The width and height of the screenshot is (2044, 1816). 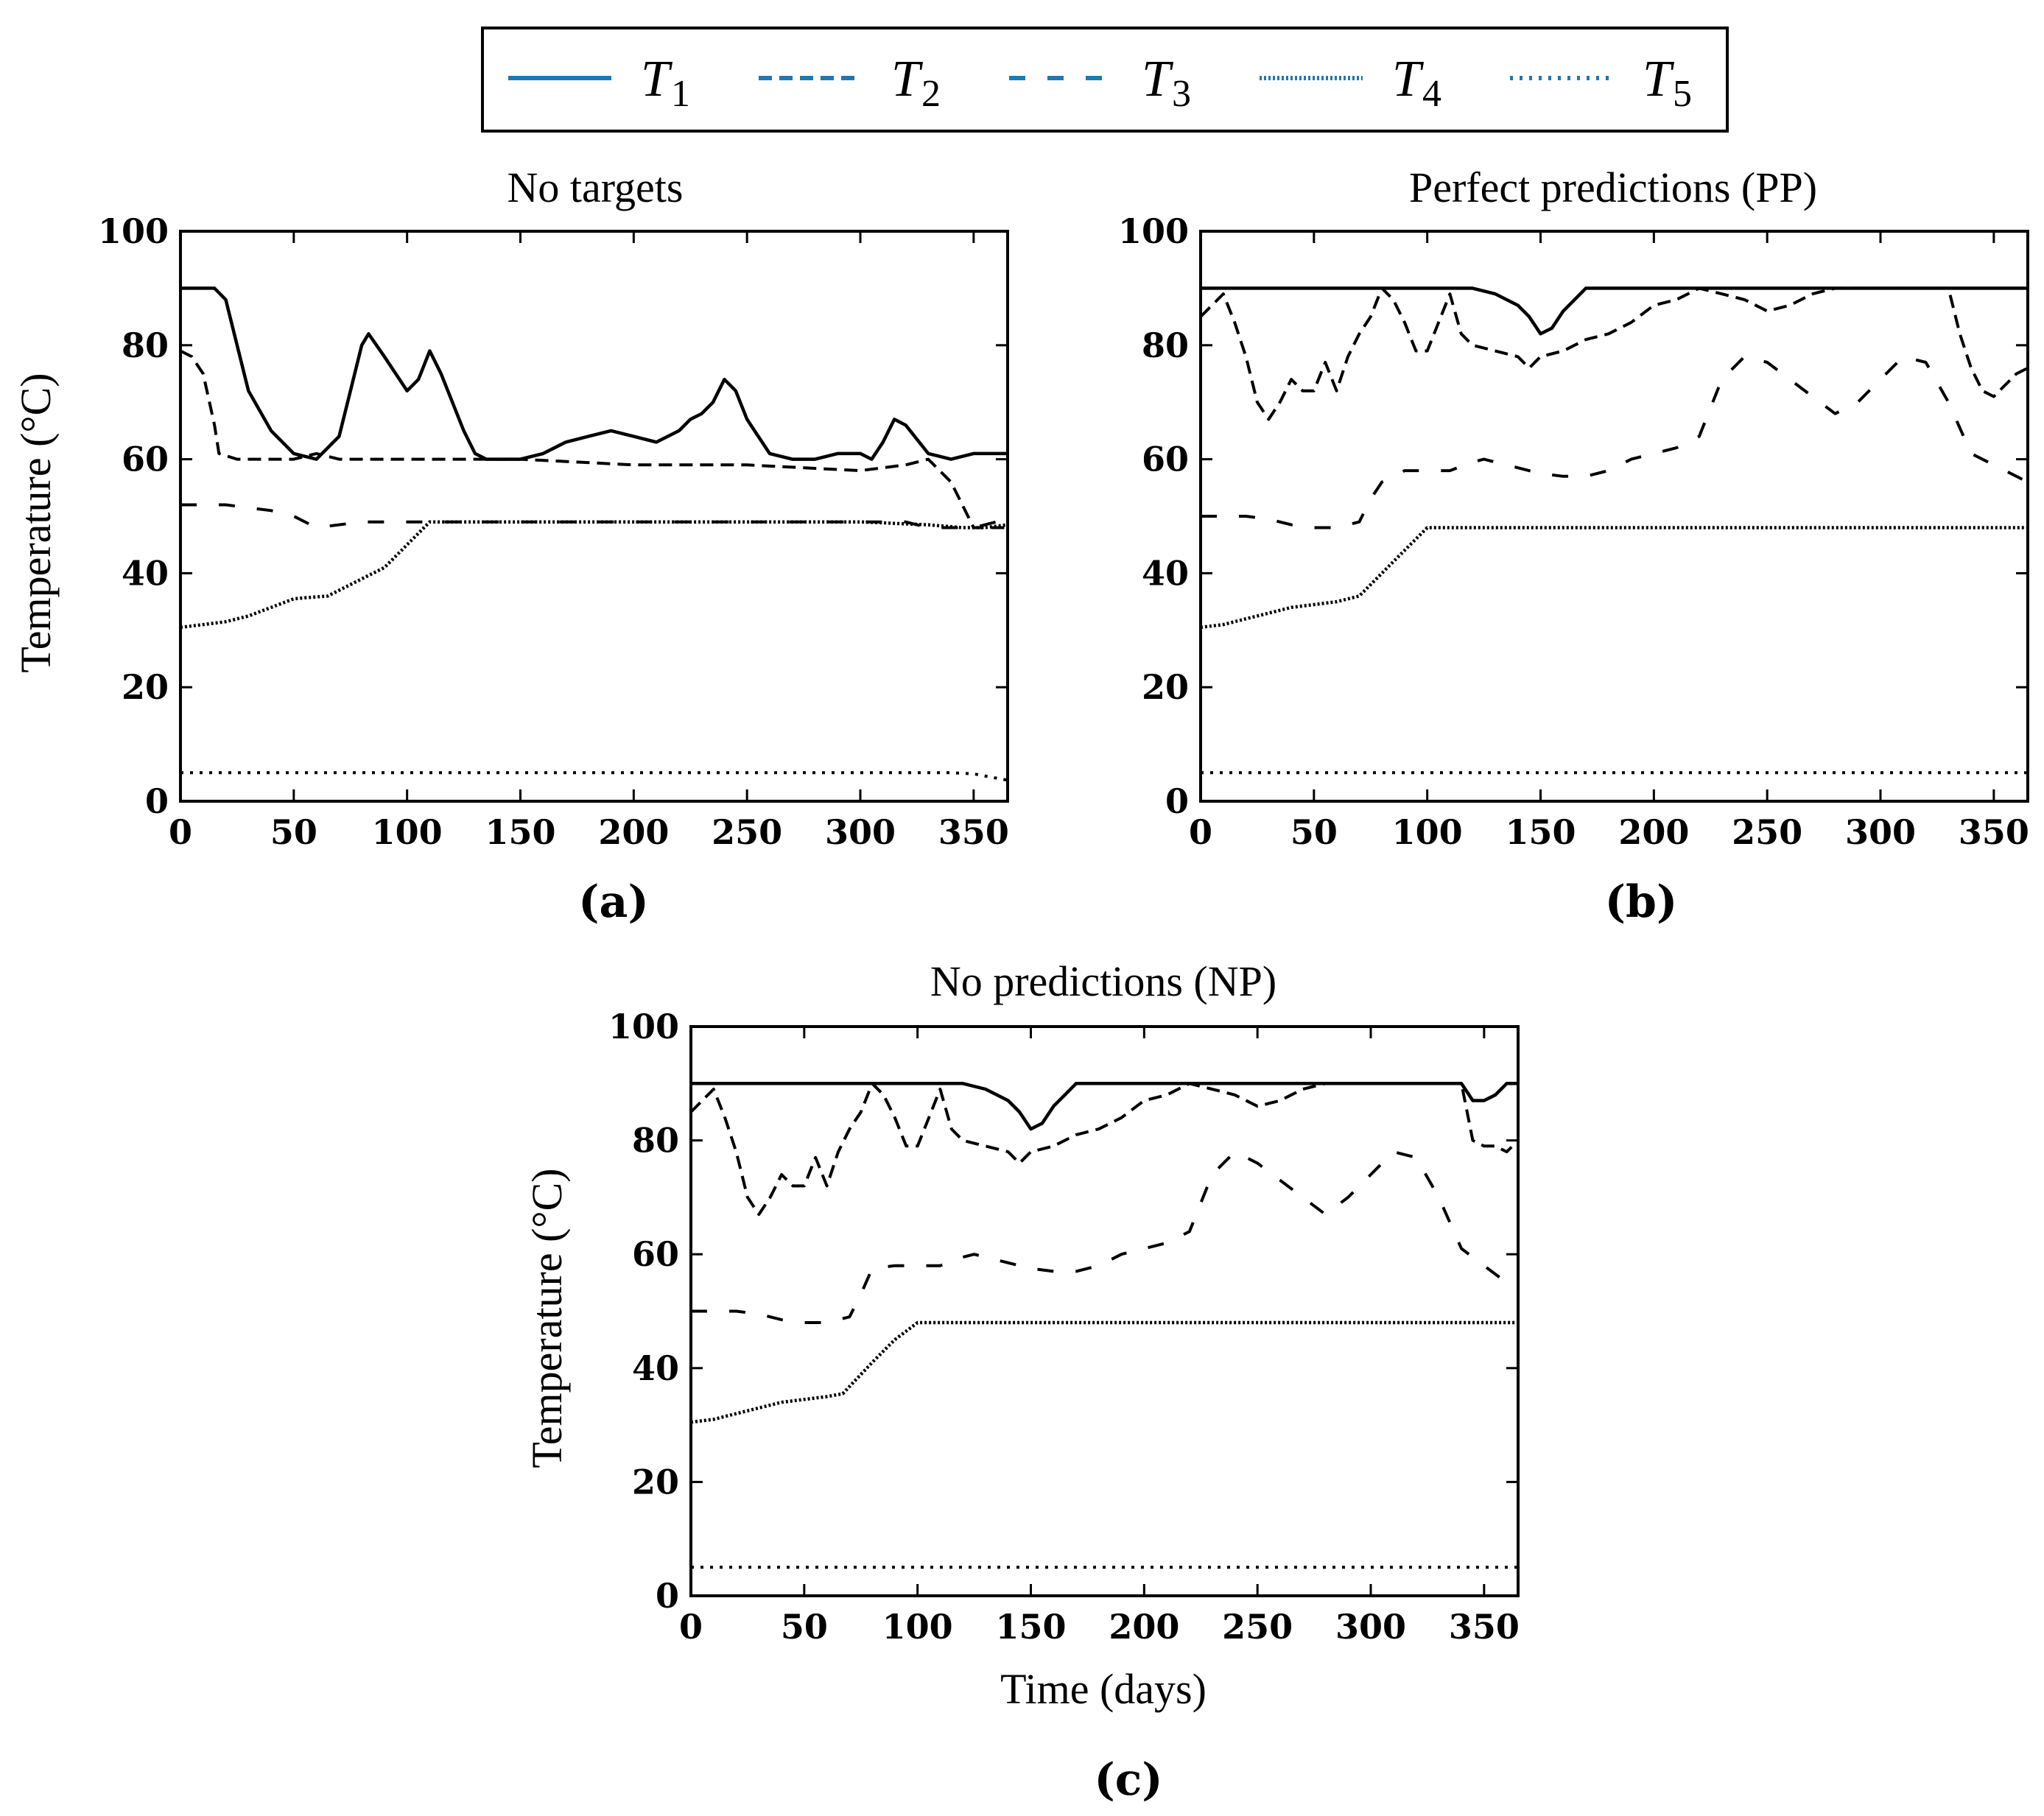 I want to click on panel-c-xtick-label: 50, so click(x=805, y=1627).